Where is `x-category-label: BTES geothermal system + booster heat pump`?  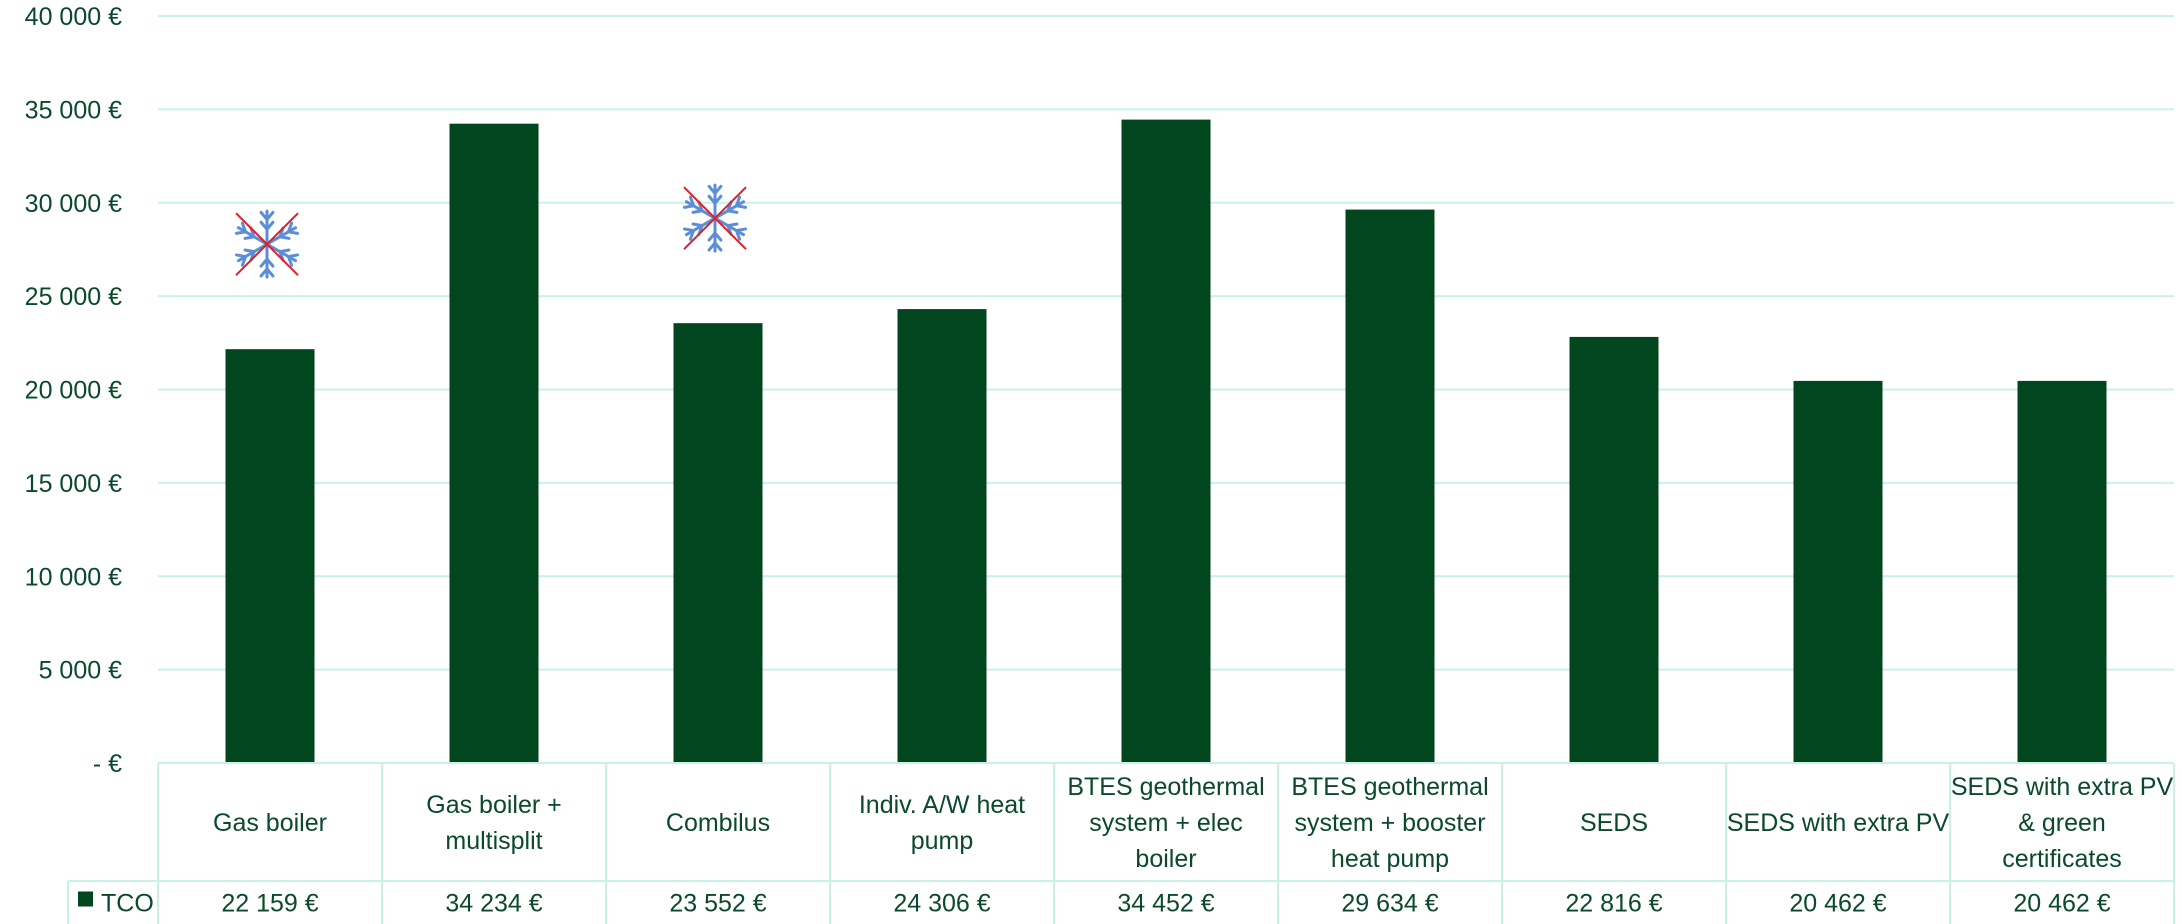
x-category-label: BTES geothermal system + booster heat pump is located at coordinates (1389, 823).